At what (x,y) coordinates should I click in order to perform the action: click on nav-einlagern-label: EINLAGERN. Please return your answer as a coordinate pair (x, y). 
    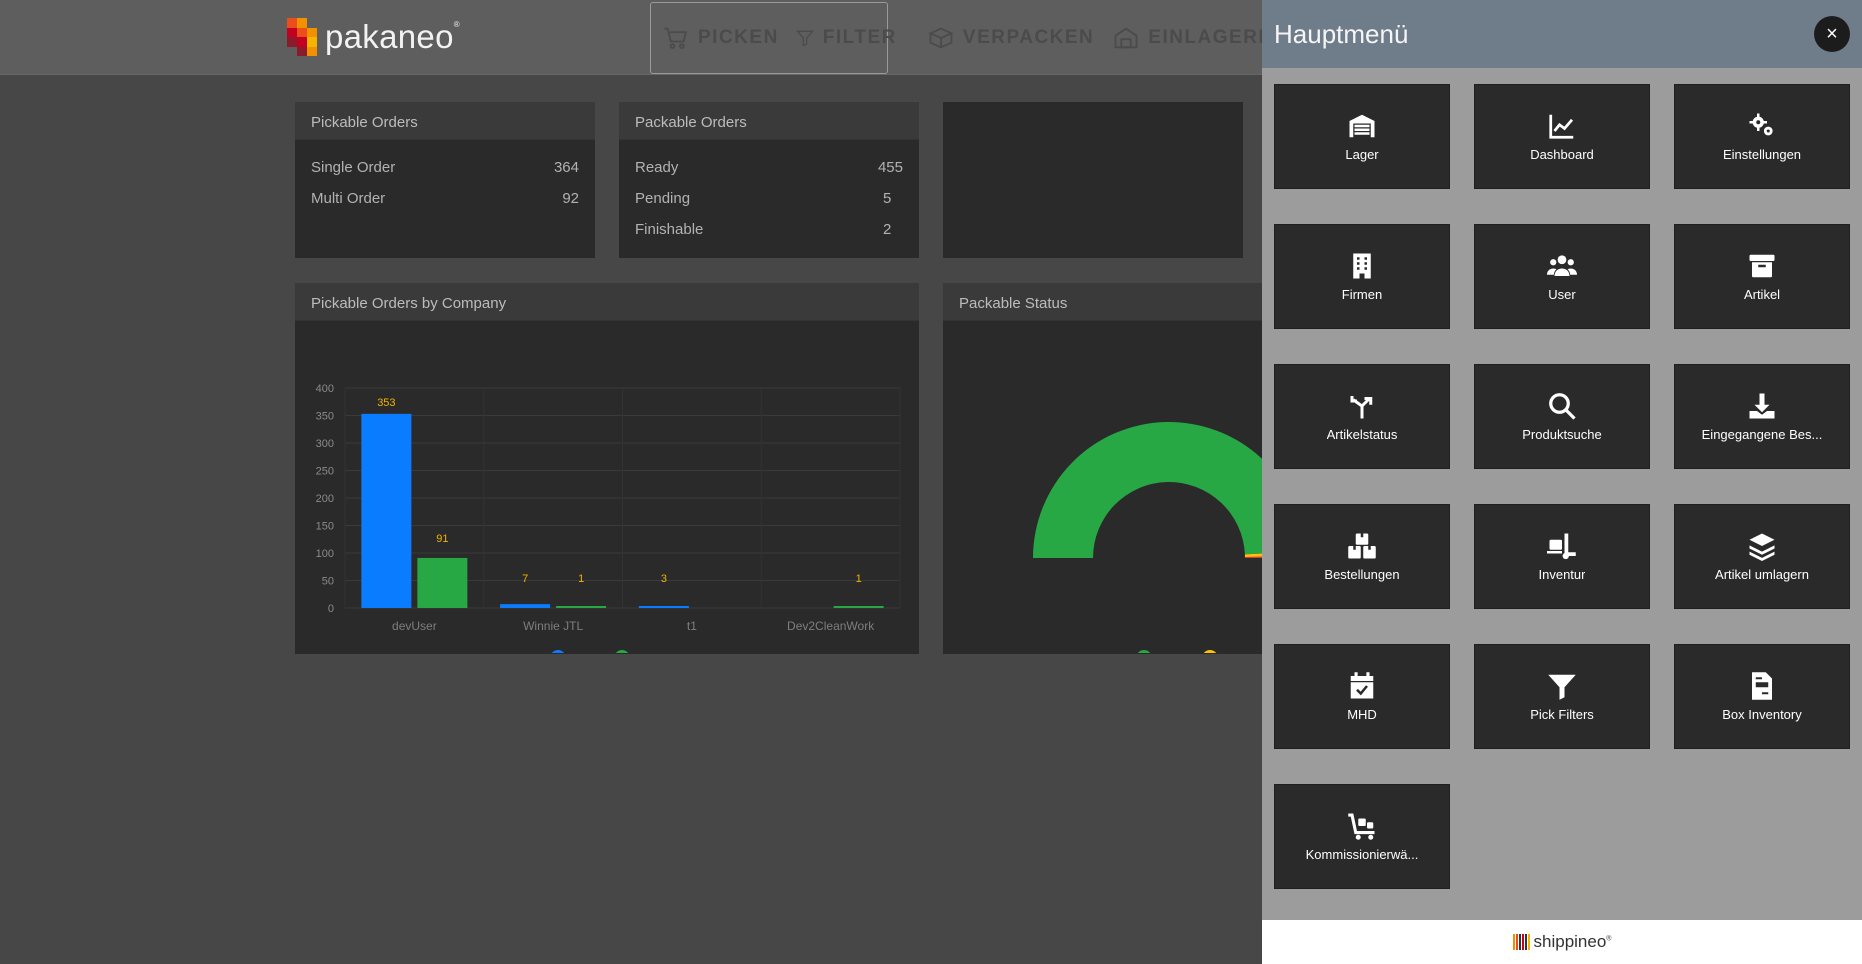
    Looking at the image, I should click on (1211, 37).